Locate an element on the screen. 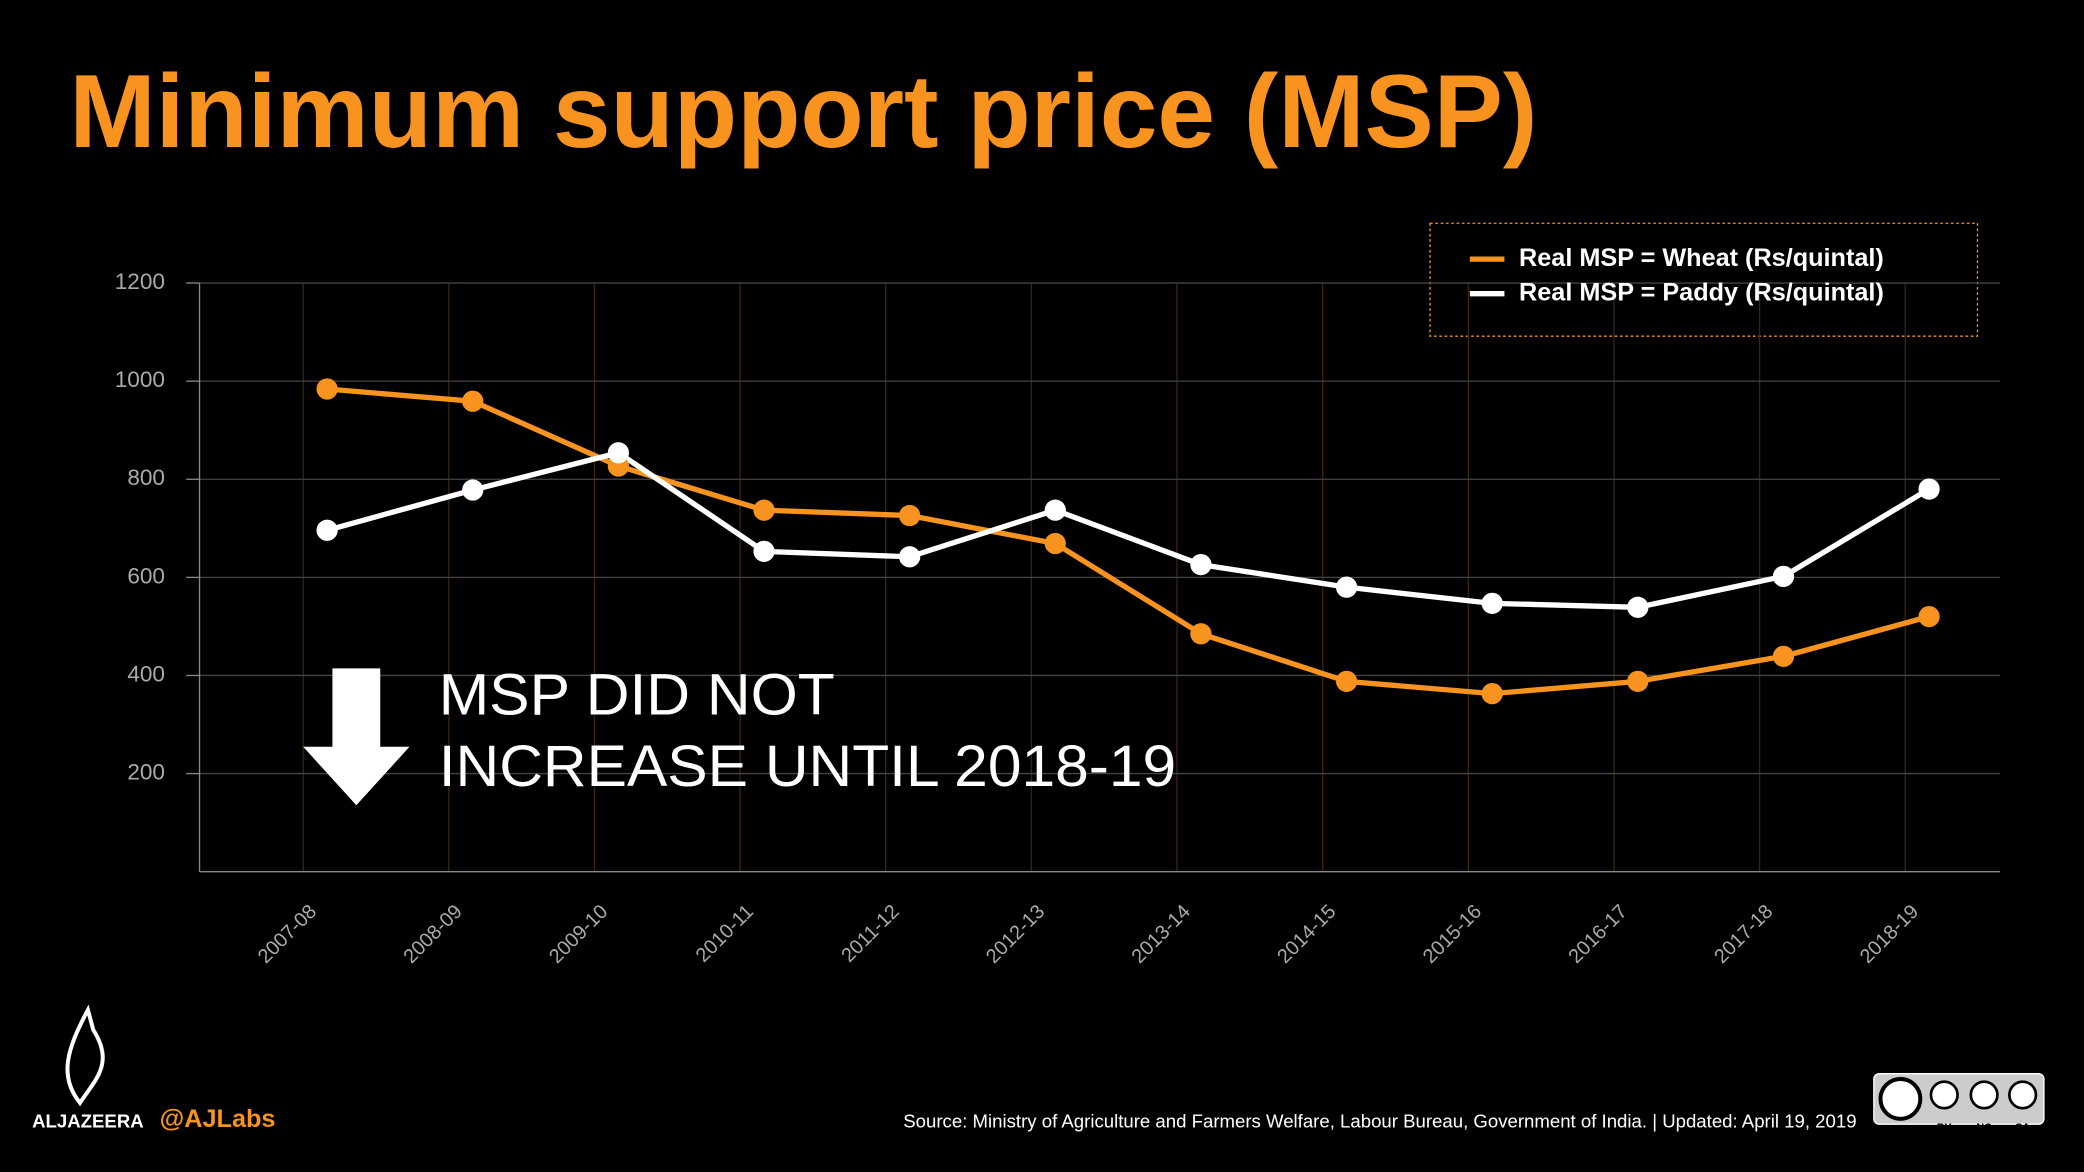 The image size is (2084, 1172). y-tick-label: 200 is located at coordinates (146, 772).